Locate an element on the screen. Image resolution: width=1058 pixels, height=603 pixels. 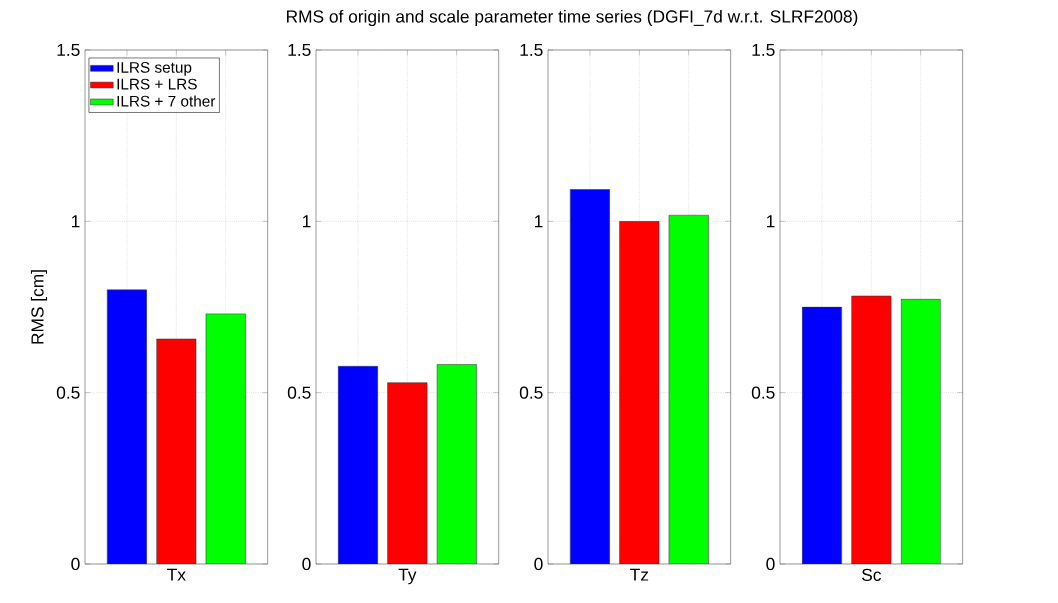
y-axis-title: RMS [cm] is located at coordinates (39, 307).